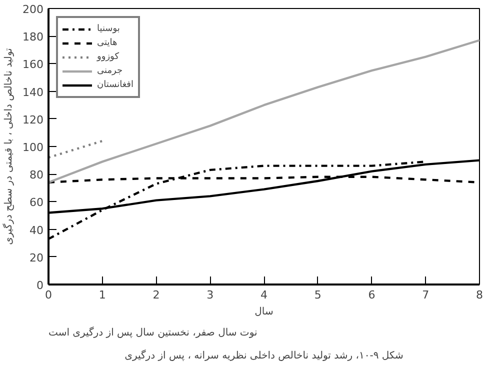 The image size is (499, 366). Describe the element at coordinates (33, 119) in the screenshot. I see `y-tick-label: 120` at that location.